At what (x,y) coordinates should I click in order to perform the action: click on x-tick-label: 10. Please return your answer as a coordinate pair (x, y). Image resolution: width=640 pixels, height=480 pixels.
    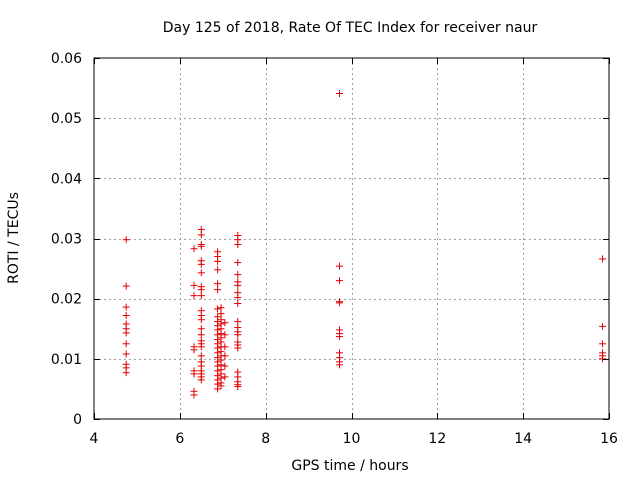
    Looking at the image, I should click on (352, 439).